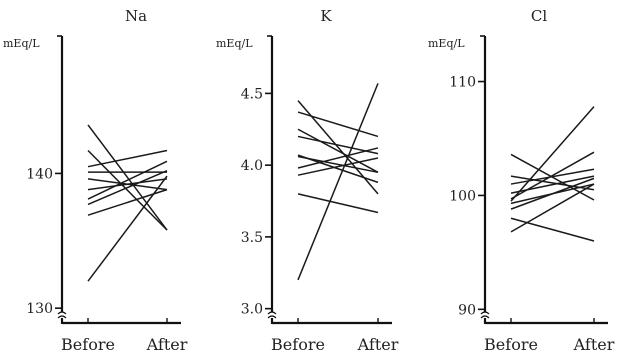  Describe the element at coordinates (326, 16) in the screenshot. I see `panel-title: K` at that location.